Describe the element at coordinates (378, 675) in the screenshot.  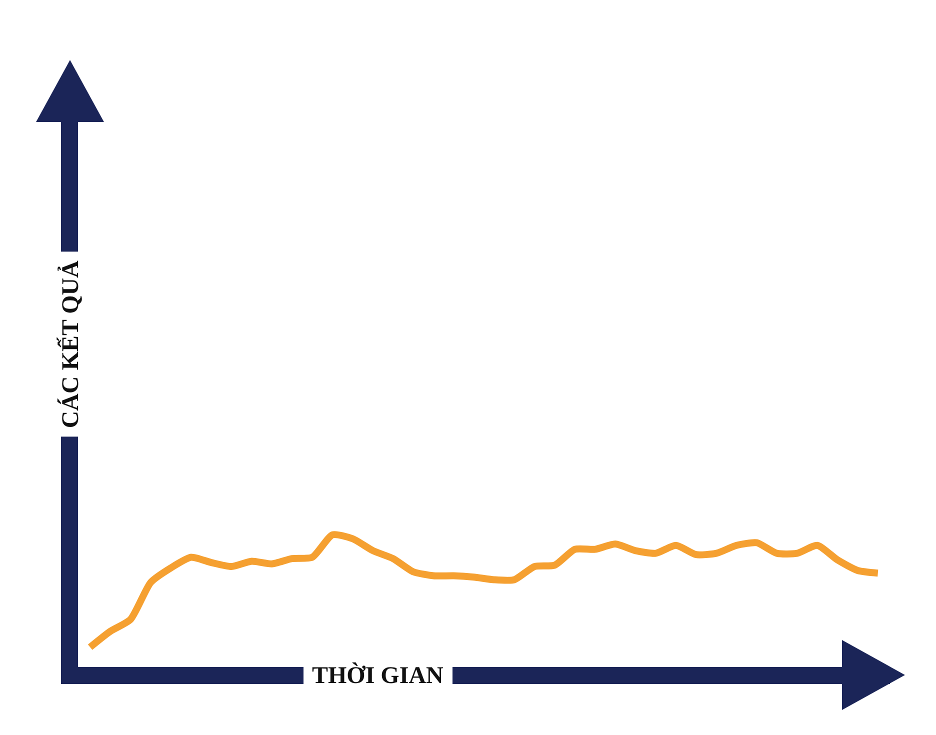
I see `x-axis-title: THỜI GIAN` at that location.